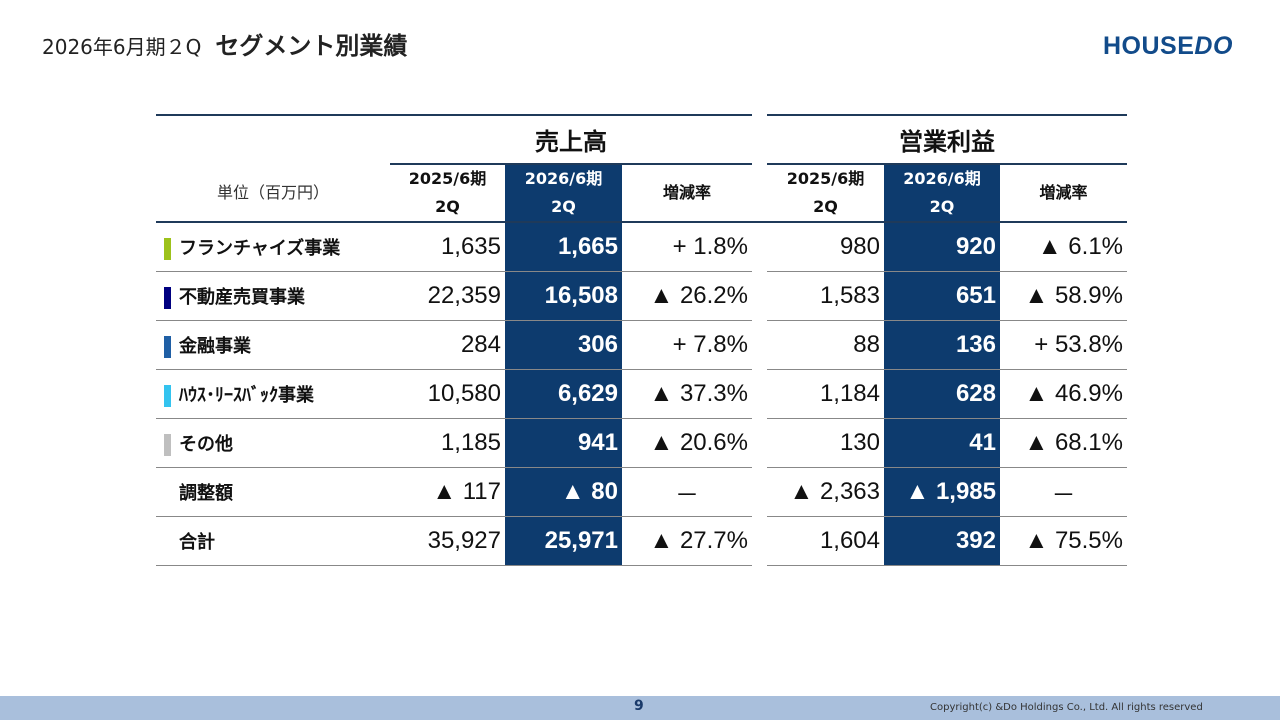 This screenshot has height=720, width=1280. What do you see at coordinates (563, 247) in the screenshot?
I see `sales-curr: 1,665` at bounding box center [563, 247].